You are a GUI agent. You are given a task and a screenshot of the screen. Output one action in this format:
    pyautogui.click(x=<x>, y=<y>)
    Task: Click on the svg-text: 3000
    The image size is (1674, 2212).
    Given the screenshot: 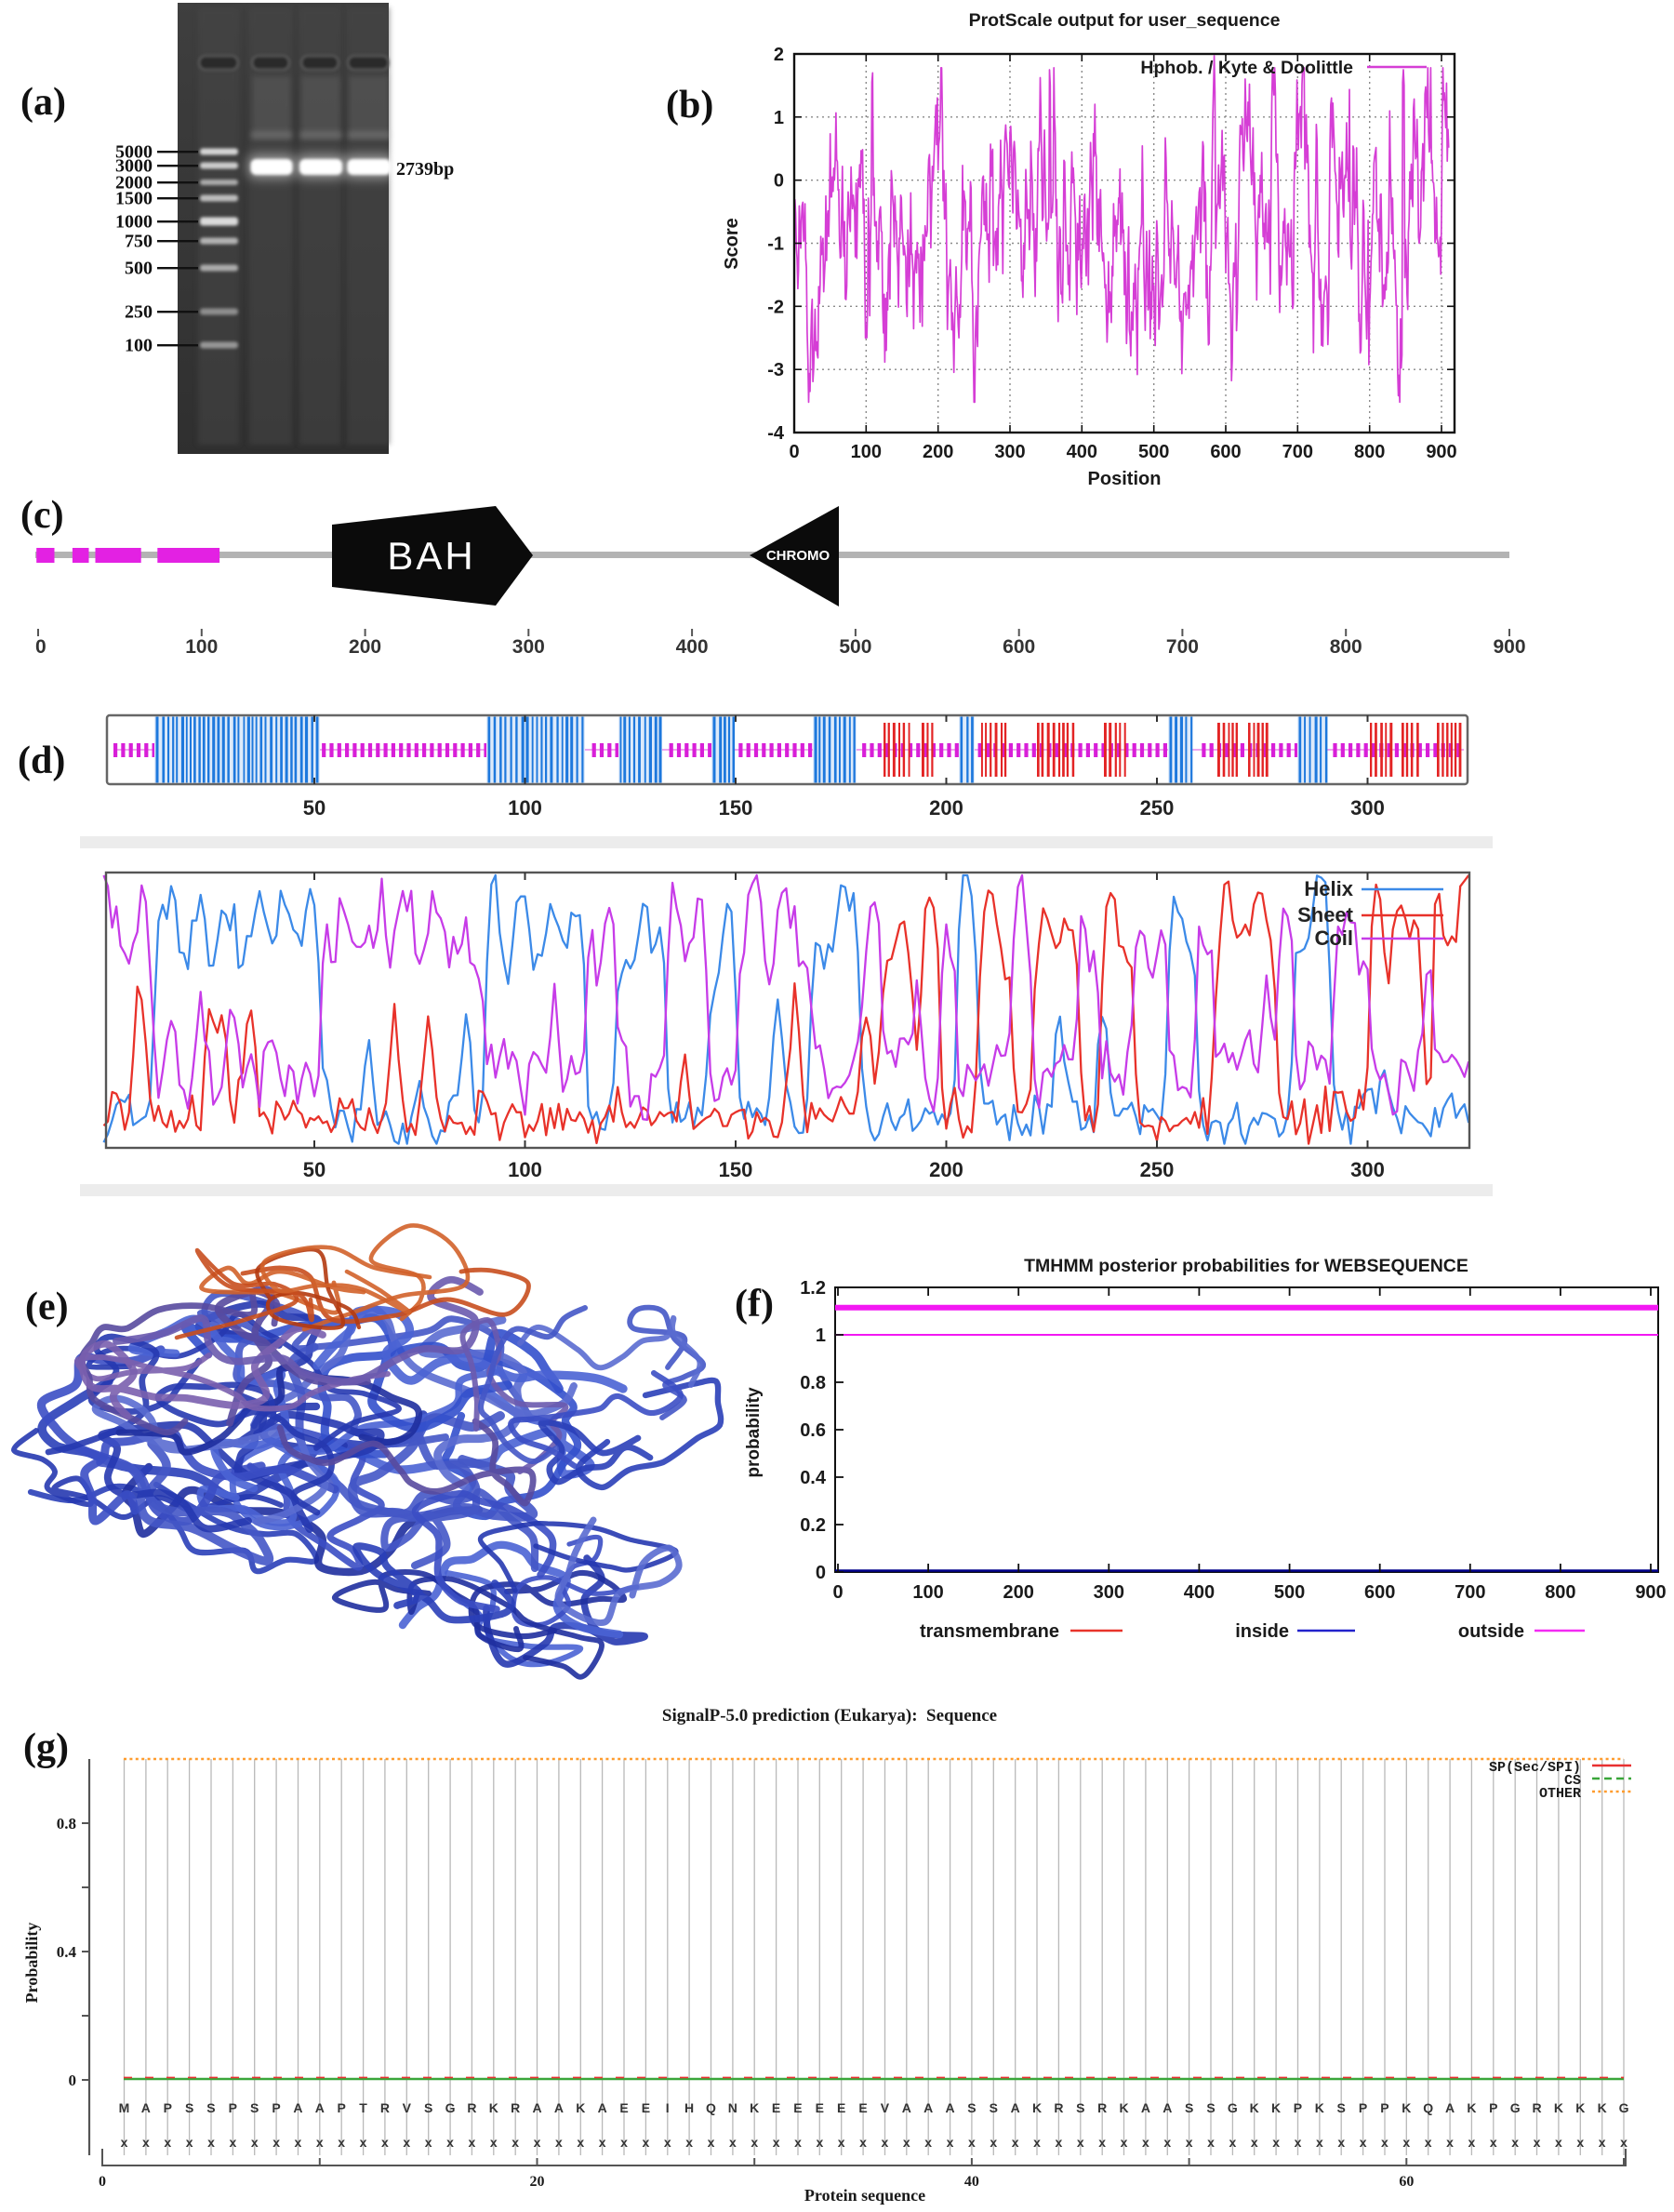 What is the action you would take?
    pyautogui.click(x=134, y=166)
    